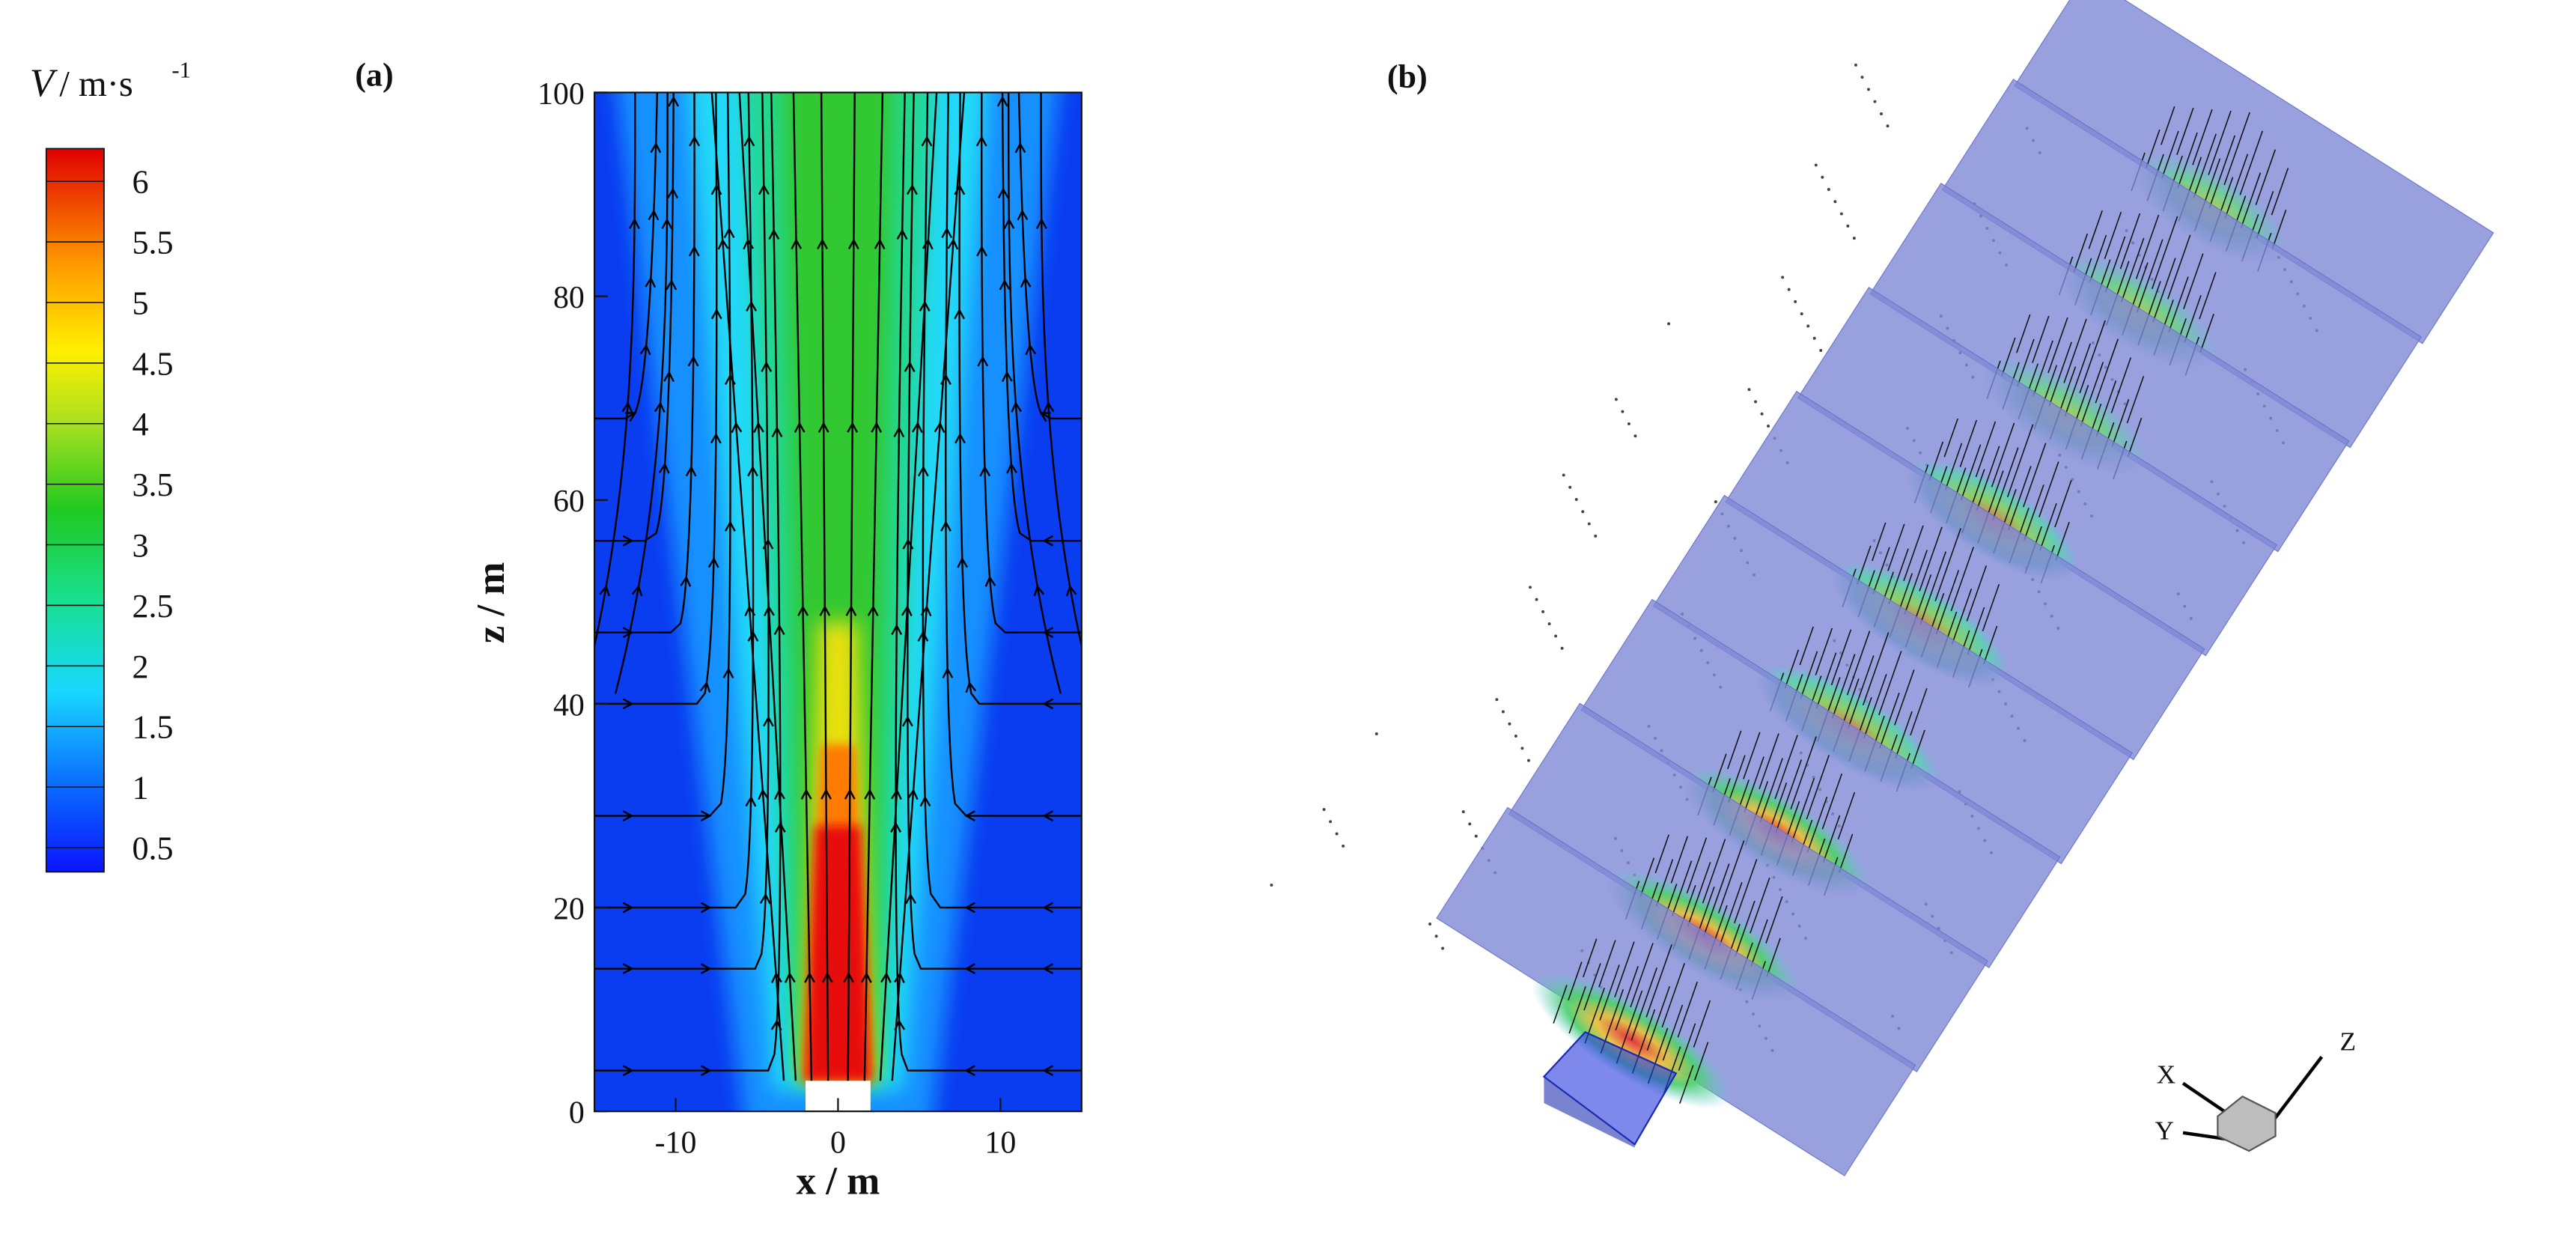 This screenshot has height=1255, width=2576. Describe the element at coordinates (1589, 1112) in the screenshot. I see `source-box-side` at that location.